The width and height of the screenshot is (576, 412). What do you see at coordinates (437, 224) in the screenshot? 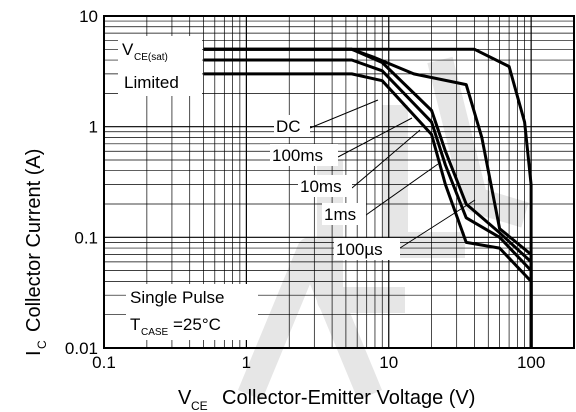
I see `leader-100us` at bounding box center [437, 224].